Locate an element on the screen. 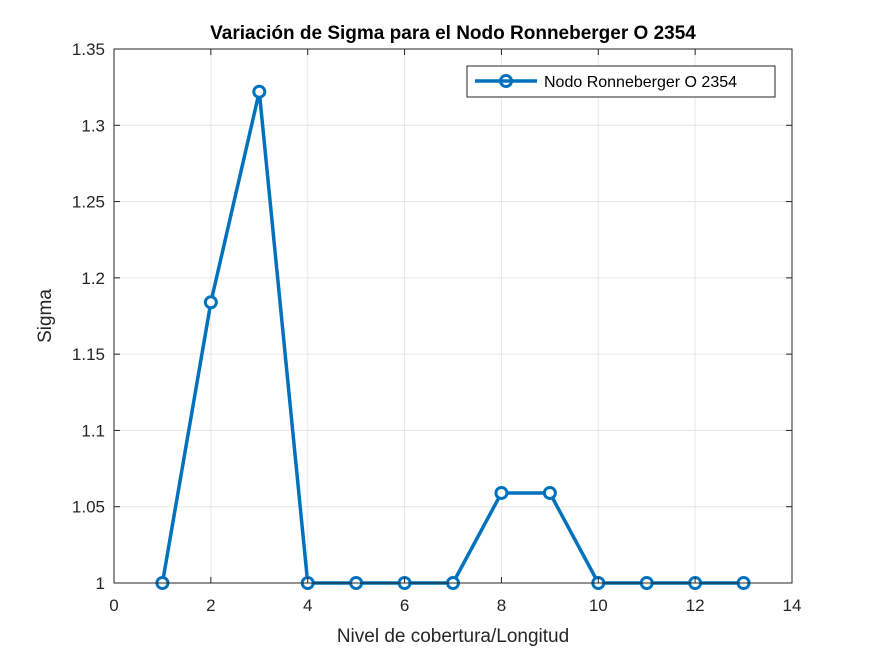 Image resolution: width=875 pixels, height=661 pixels. x-tick-label: 4 is located at coordinates (307, 605).